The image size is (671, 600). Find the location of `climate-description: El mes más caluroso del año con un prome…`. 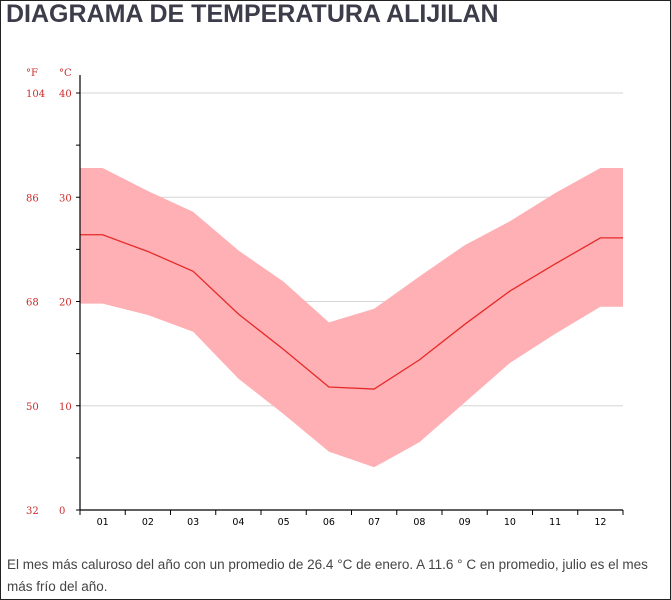

climate-description: El mes más caluroso del año con un prome… is located at coordinates (327, 575).